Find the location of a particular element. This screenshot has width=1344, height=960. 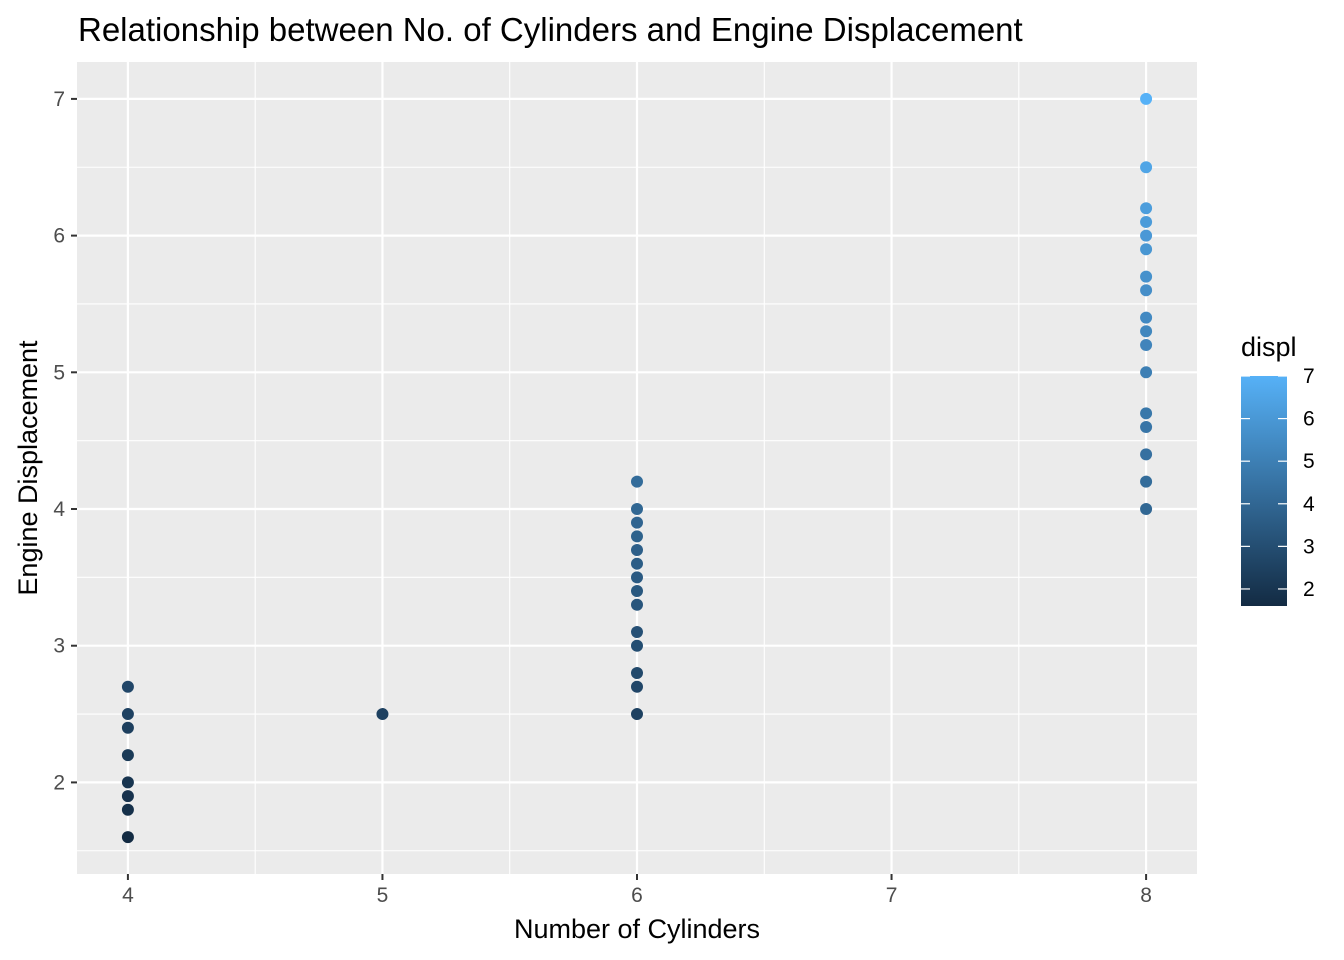

legend-title: displ is located at coordinates (1269, 347).